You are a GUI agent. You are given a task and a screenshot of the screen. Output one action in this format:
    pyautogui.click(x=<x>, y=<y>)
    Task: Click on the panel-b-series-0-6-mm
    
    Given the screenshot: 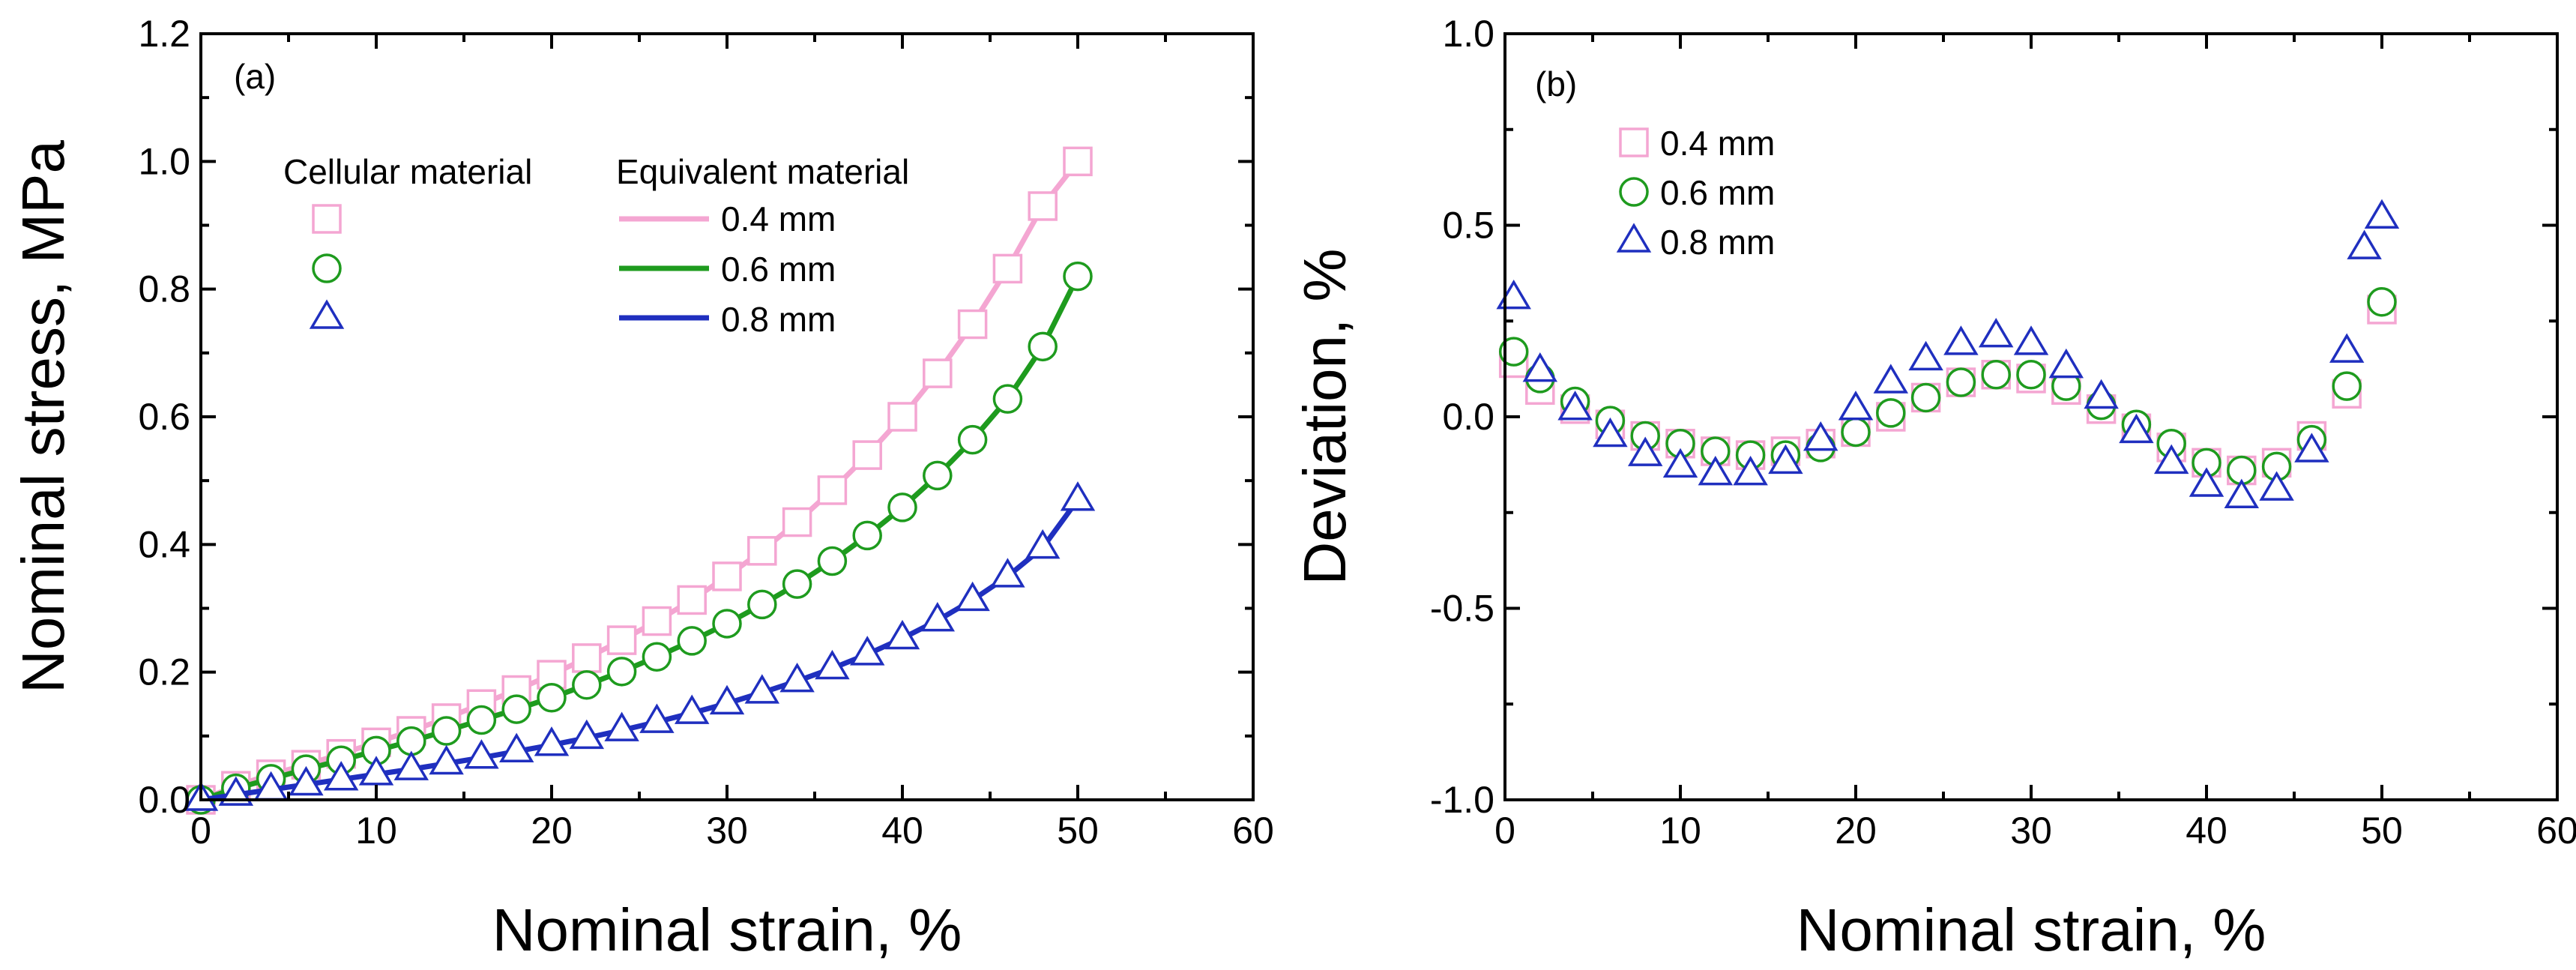 What is the action you would take?
    pyautogui.click(x=1948, y=386)
    